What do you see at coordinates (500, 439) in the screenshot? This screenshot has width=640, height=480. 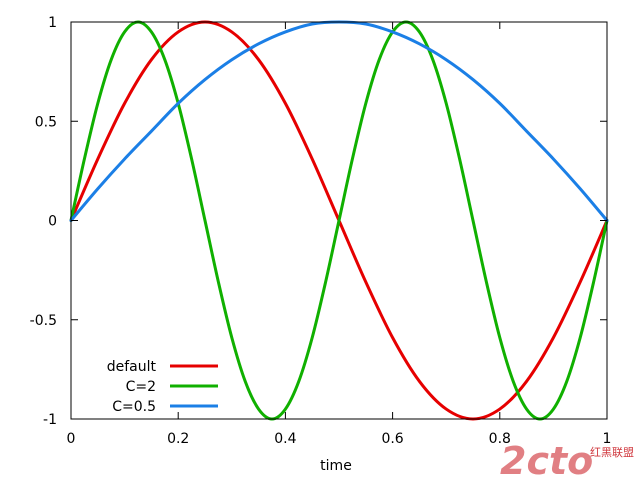 I see `x-tick-label: 0.8` at bounding box center [500, 439].